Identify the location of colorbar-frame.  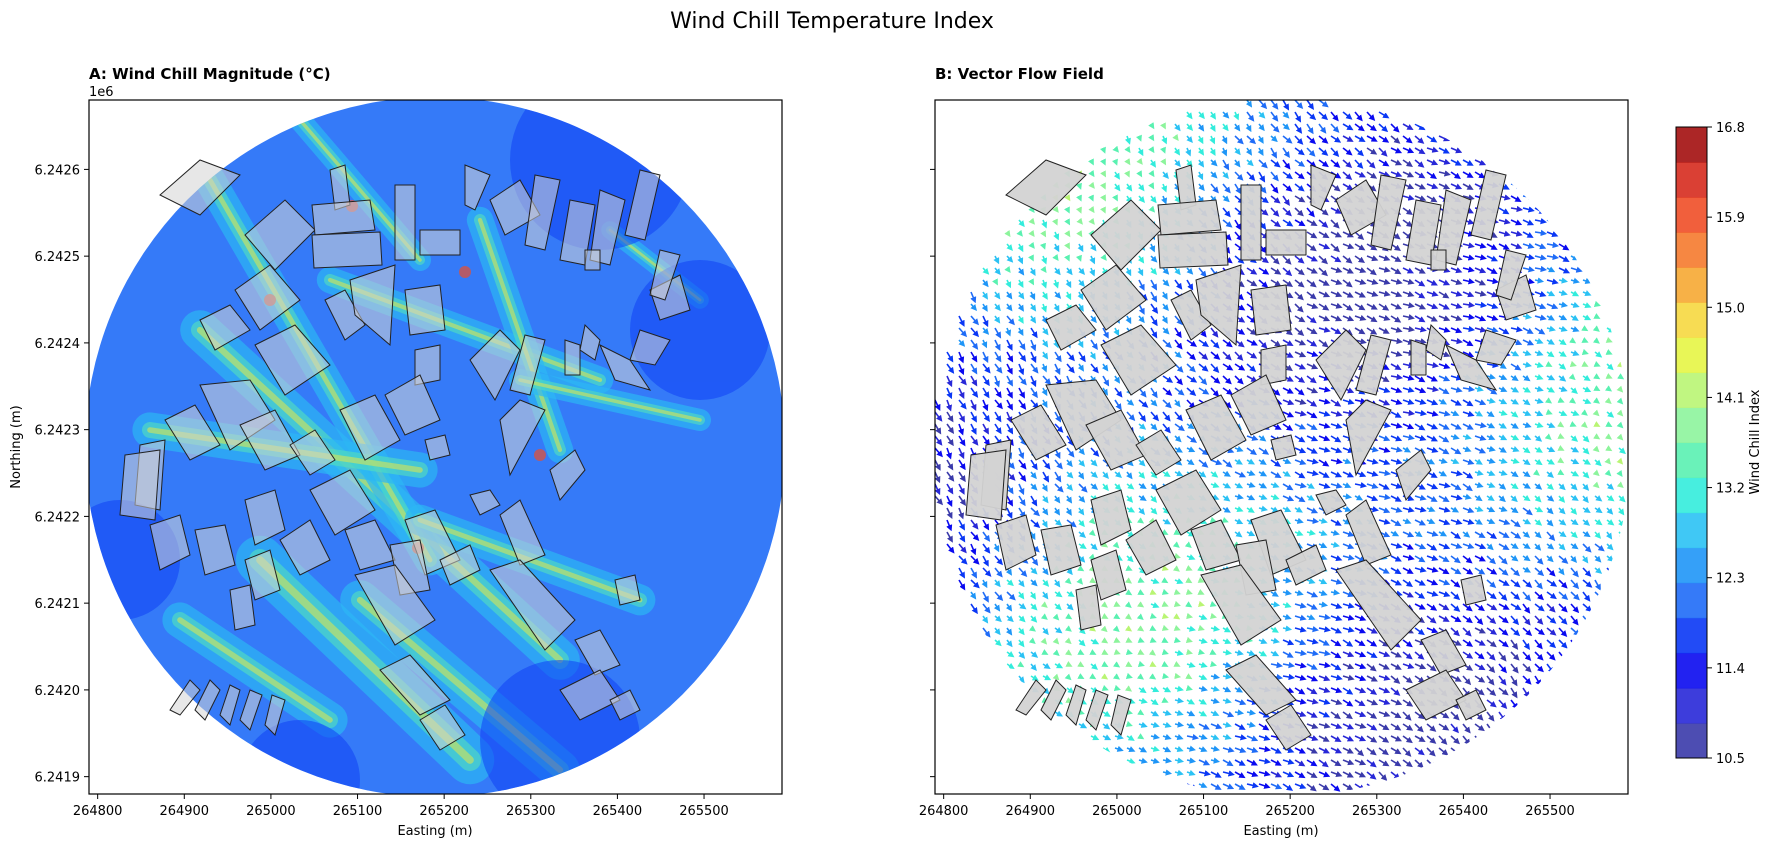
(1691, 442).